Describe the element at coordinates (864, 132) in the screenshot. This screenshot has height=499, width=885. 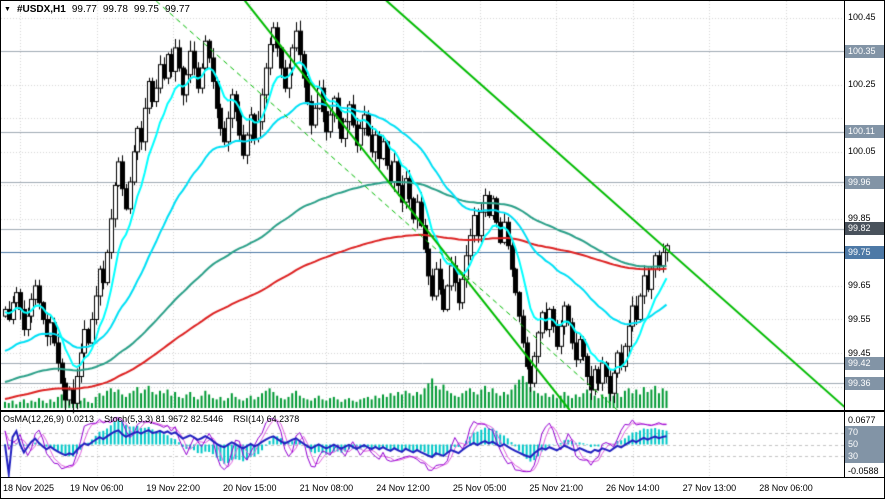
I see `price-level-badge: 100.11` at that location.